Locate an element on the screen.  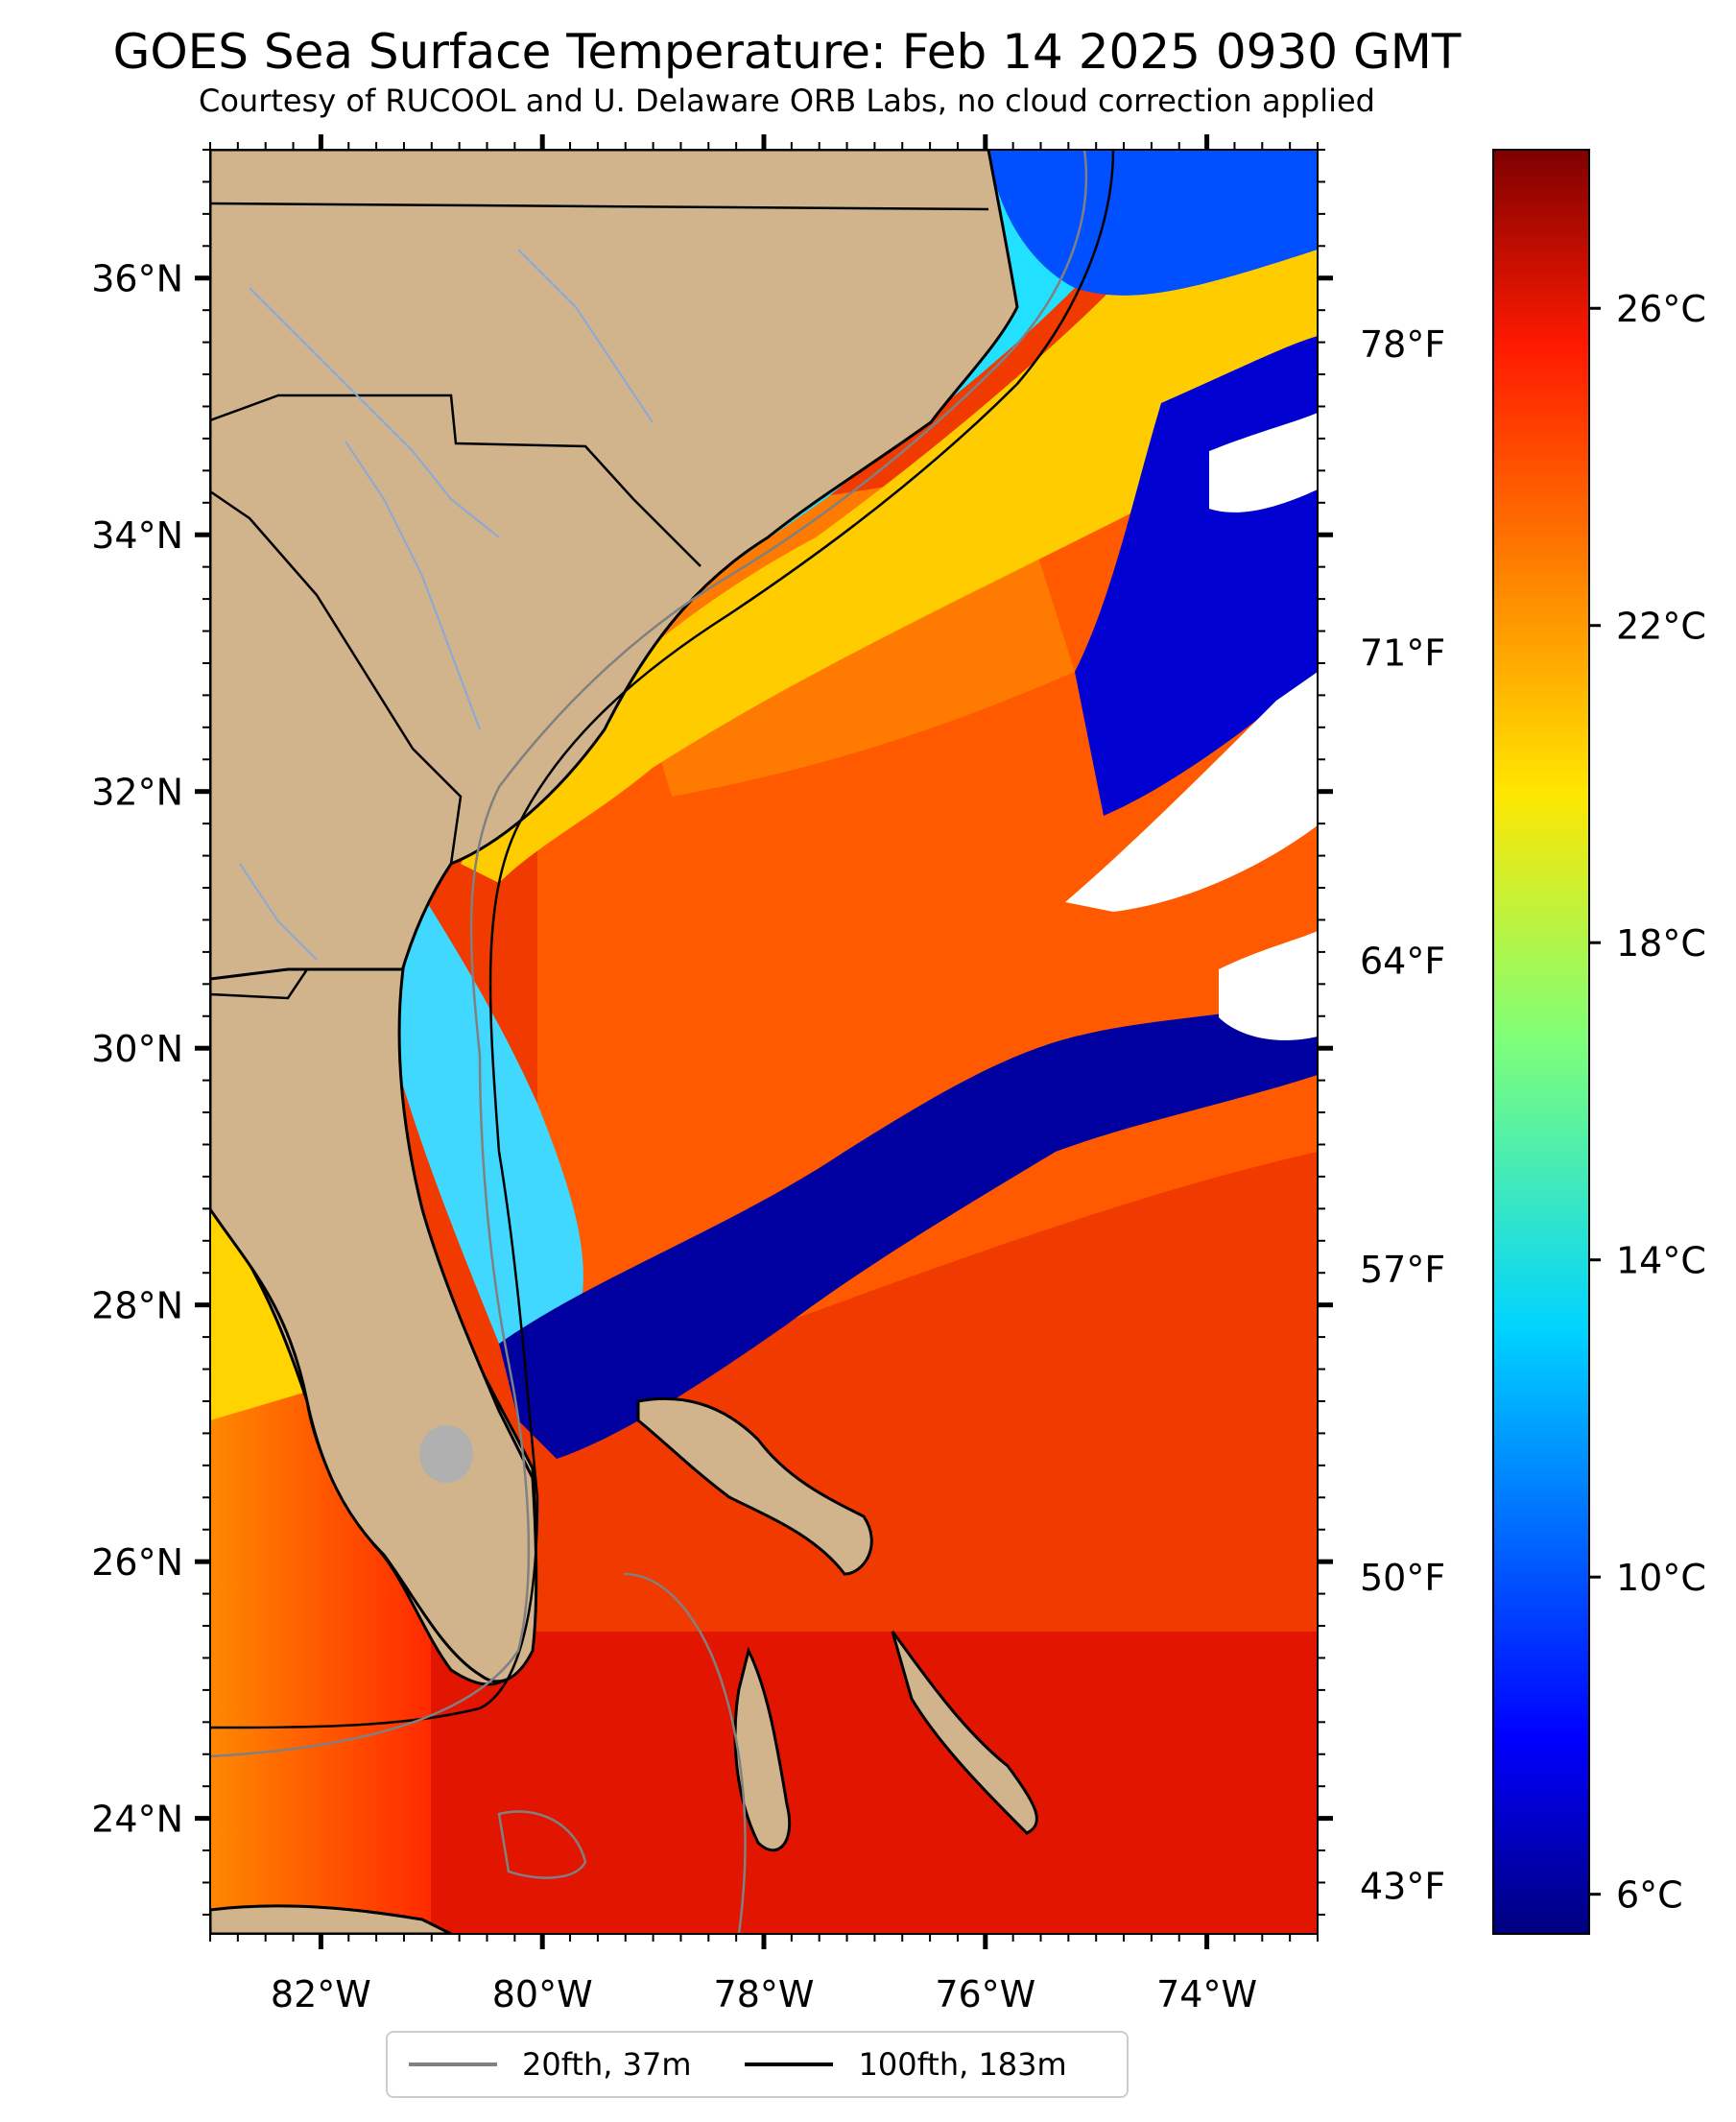
fahrenheit-tick-label: 43°F is located at coordinates (1402, 1887).